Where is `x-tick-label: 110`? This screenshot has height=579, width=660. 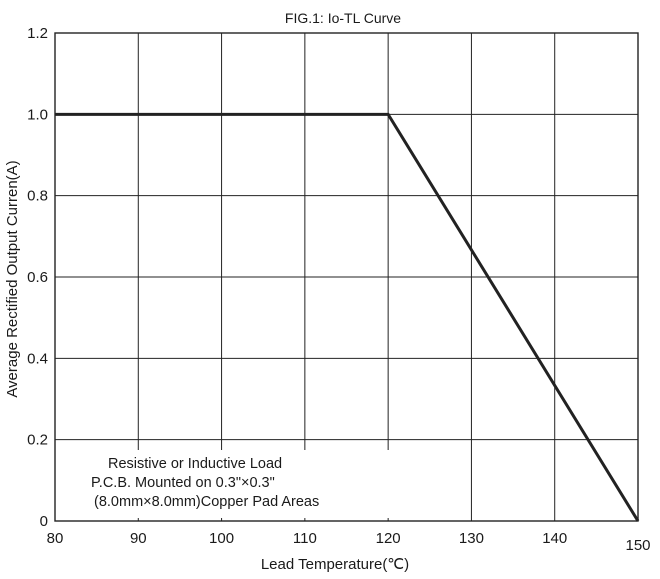
x-tick-label: 110 is located at coordinates (305, 538).